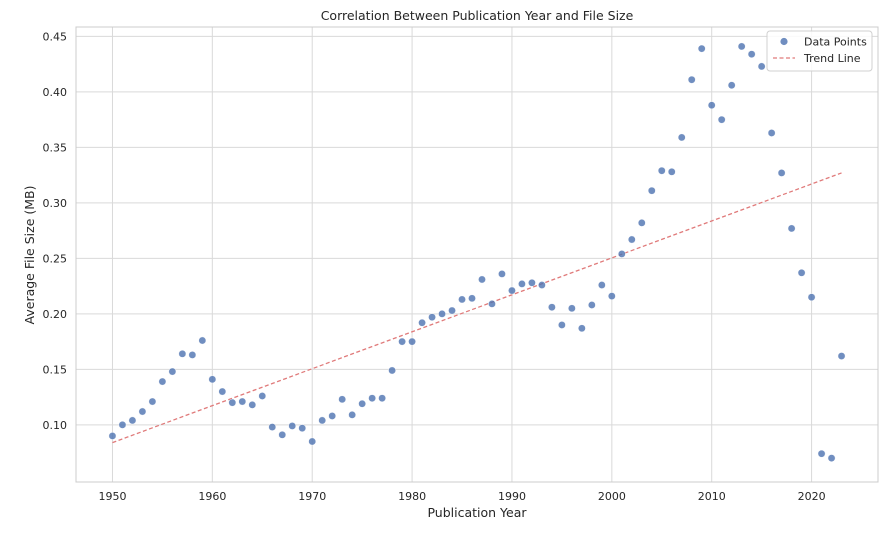 The image size is (895, 536). Describe the element at coordinates (55, 36) in the screenshot. I see `y-tick-label: 0.45` at that location.